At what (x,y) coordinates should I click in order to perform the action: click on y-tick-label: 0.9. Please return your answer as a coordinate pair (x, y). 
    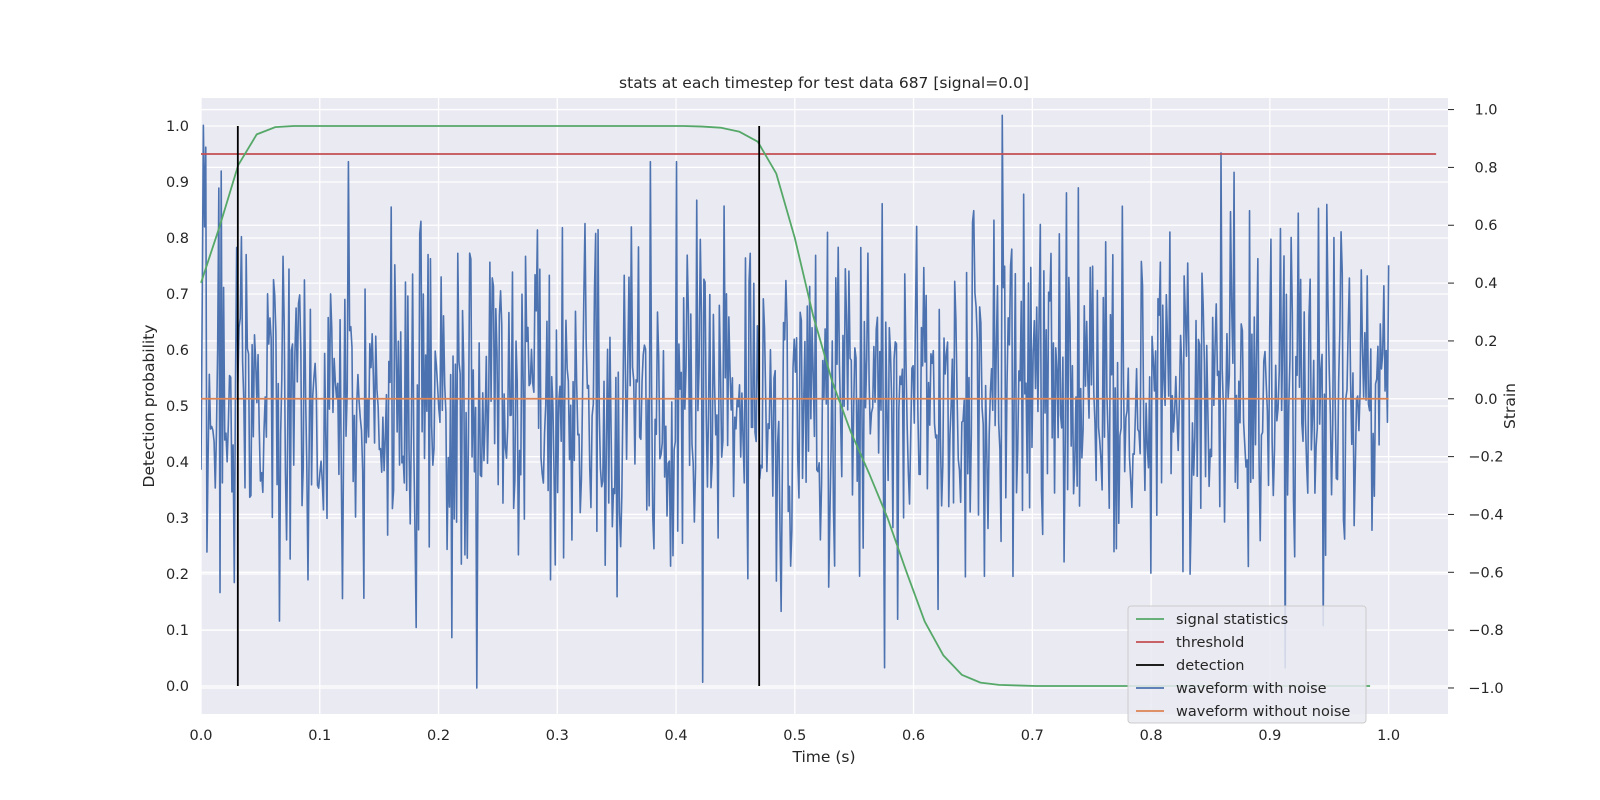
    Looking at the image, I should click on (177, 183).